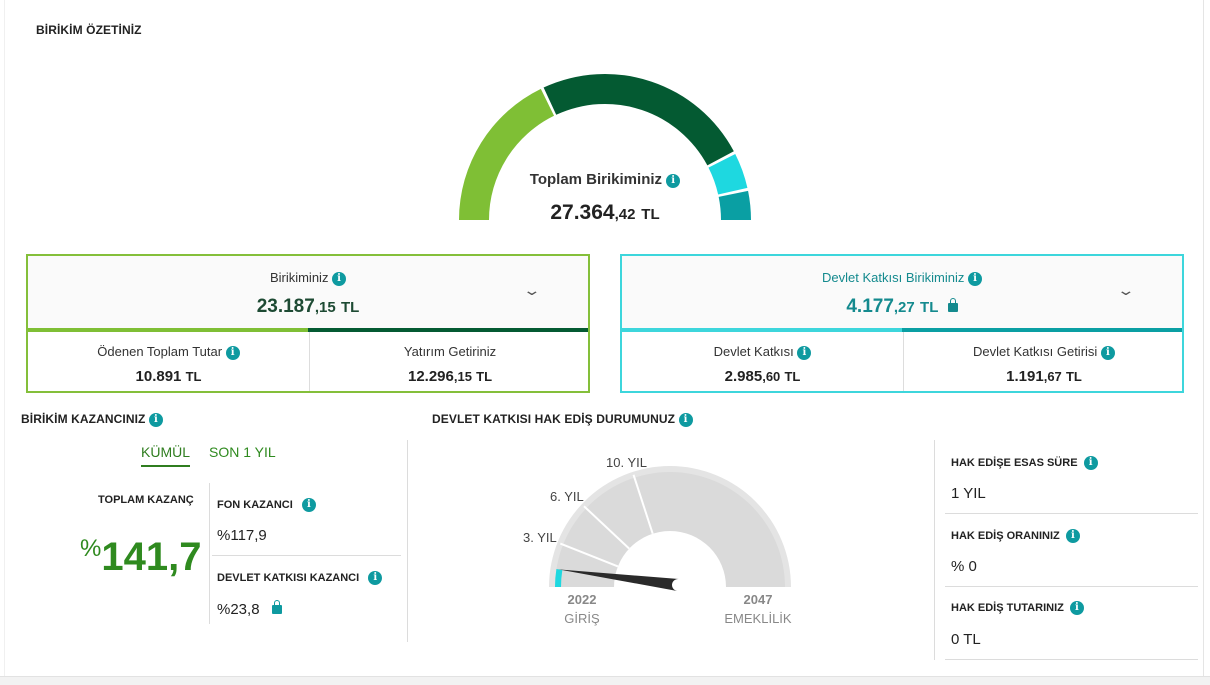  Describe the element at coordinates (771, 376) in the screenshot. I see `dk-value-dec: ,60` at that location.